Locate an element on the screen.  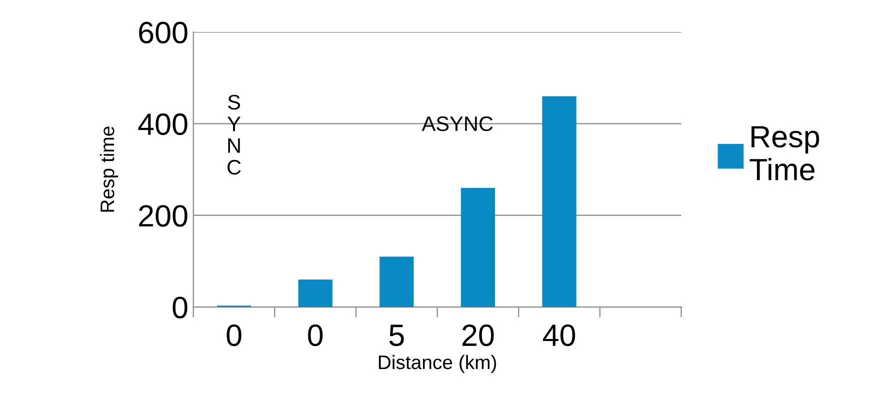
y-tick-label: 0 is located at coordinates (180, 307).